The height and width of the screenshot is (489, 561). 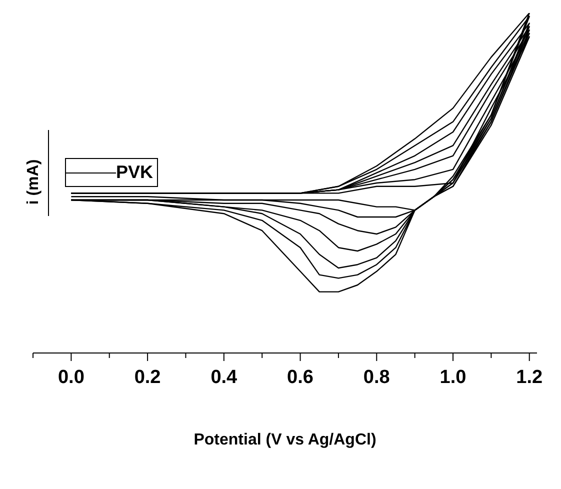 I want to click on x-tick-label: 0.2, so click(x=147, y=377).